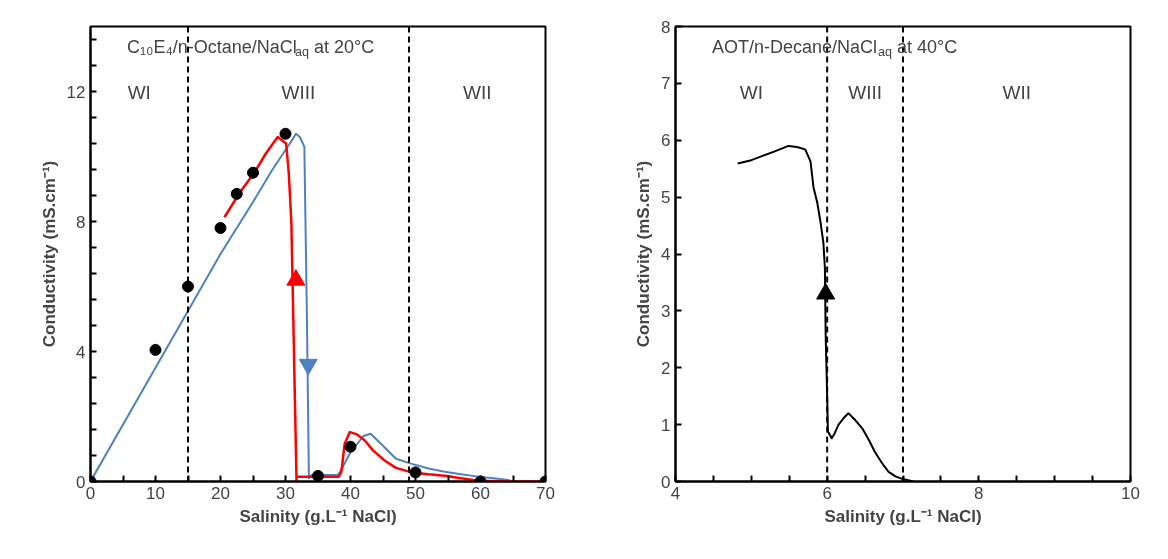 The image size is (1168, 559). I want to click on y-tick-label: 5, so click(666, 198).